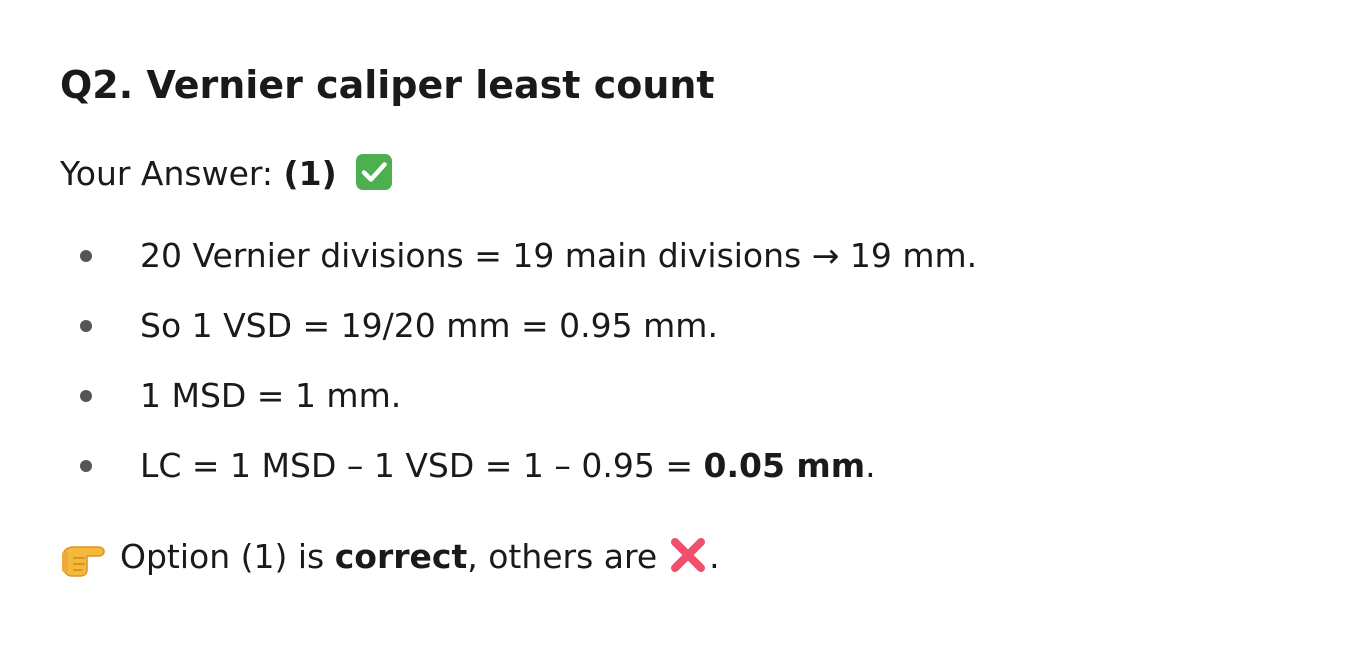 Image resolution: width=1348 pixels, height=658 pixels. I want to click on conclusion-text-before: Option (1) is, so click(227, 556).